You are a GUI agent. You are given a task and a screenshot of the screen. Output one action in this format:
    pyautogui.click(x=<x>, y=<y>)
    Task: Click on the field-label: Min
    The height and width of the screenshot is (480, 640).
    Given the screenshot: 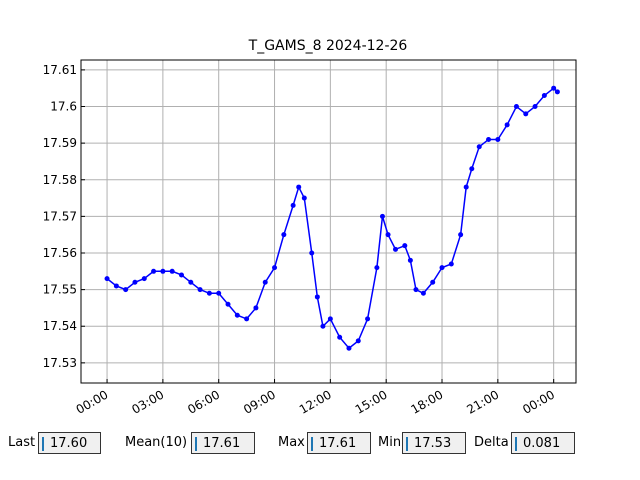 What is the action you would take?
    pyautogui.click(x=390, y=442)
    